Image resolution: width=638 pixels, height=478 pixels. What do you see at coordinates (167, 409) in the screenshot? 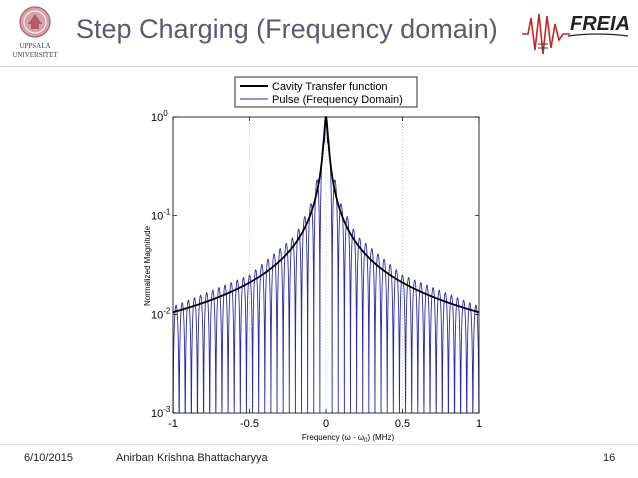
I see `y-tick-exponent-0: -3` at bounding box center [167, 409].